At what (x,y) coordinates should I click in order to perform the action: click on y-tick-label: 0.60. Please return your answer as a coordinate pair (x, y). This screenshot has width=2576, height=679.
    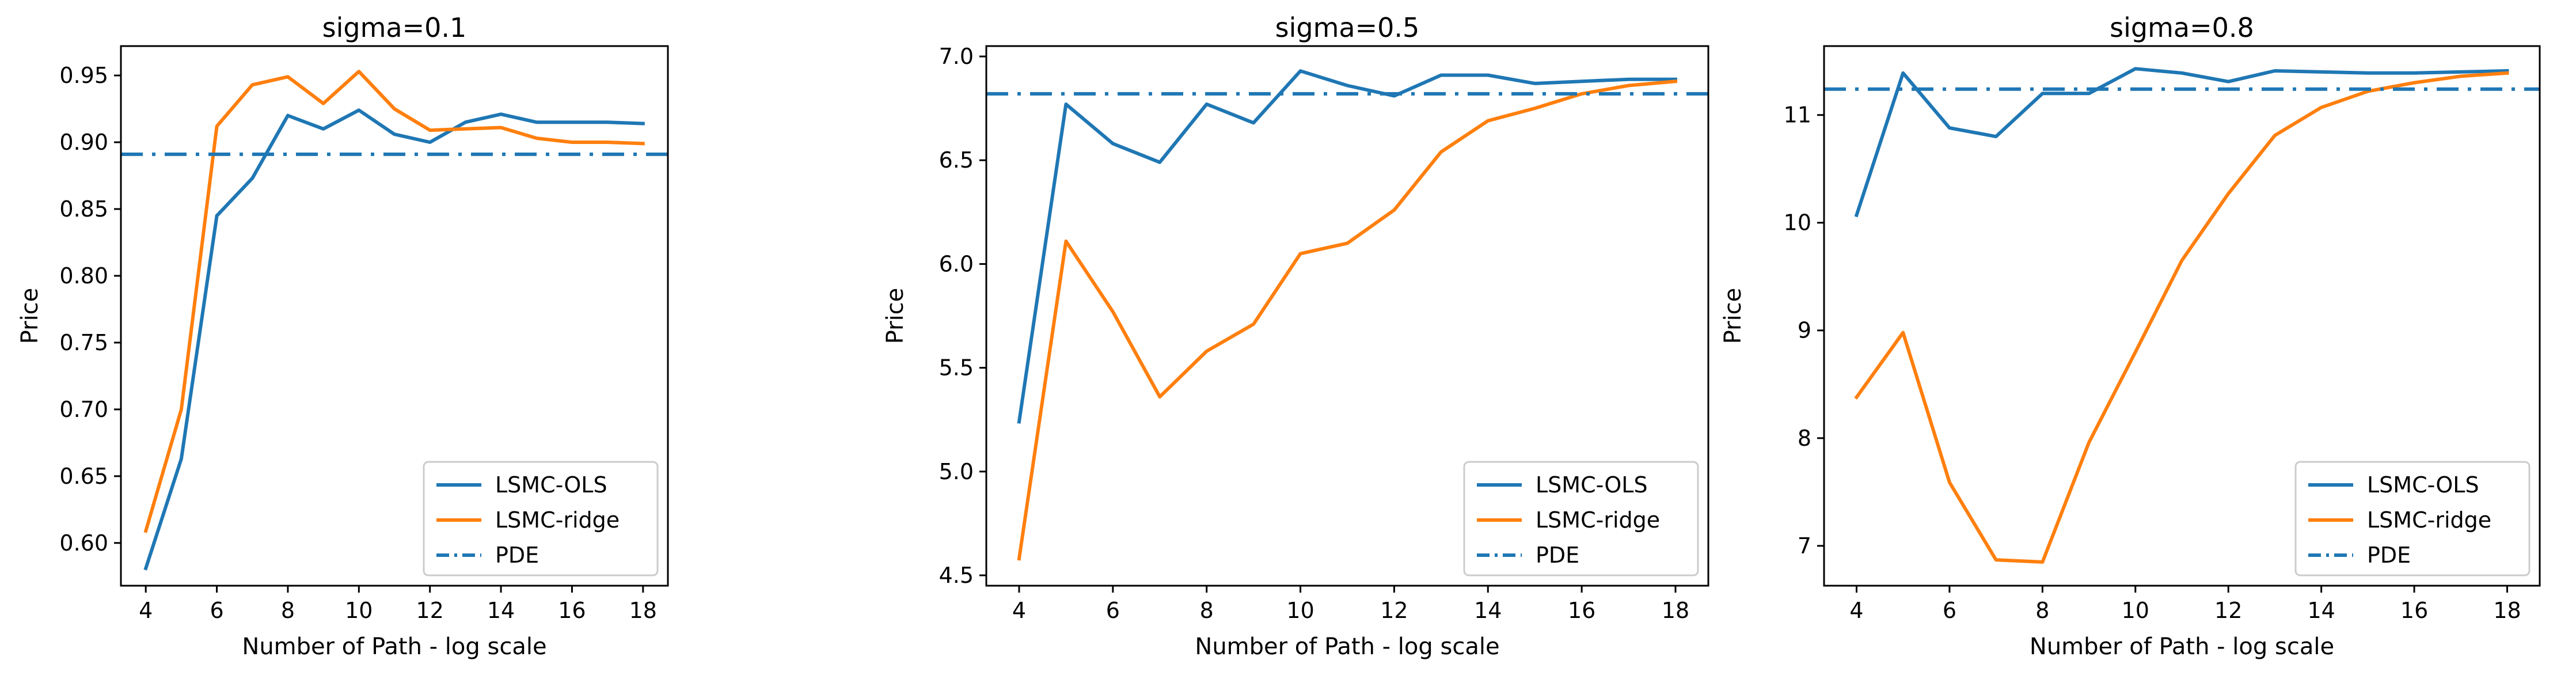
    Looking at the image, I should click on (84, 543).